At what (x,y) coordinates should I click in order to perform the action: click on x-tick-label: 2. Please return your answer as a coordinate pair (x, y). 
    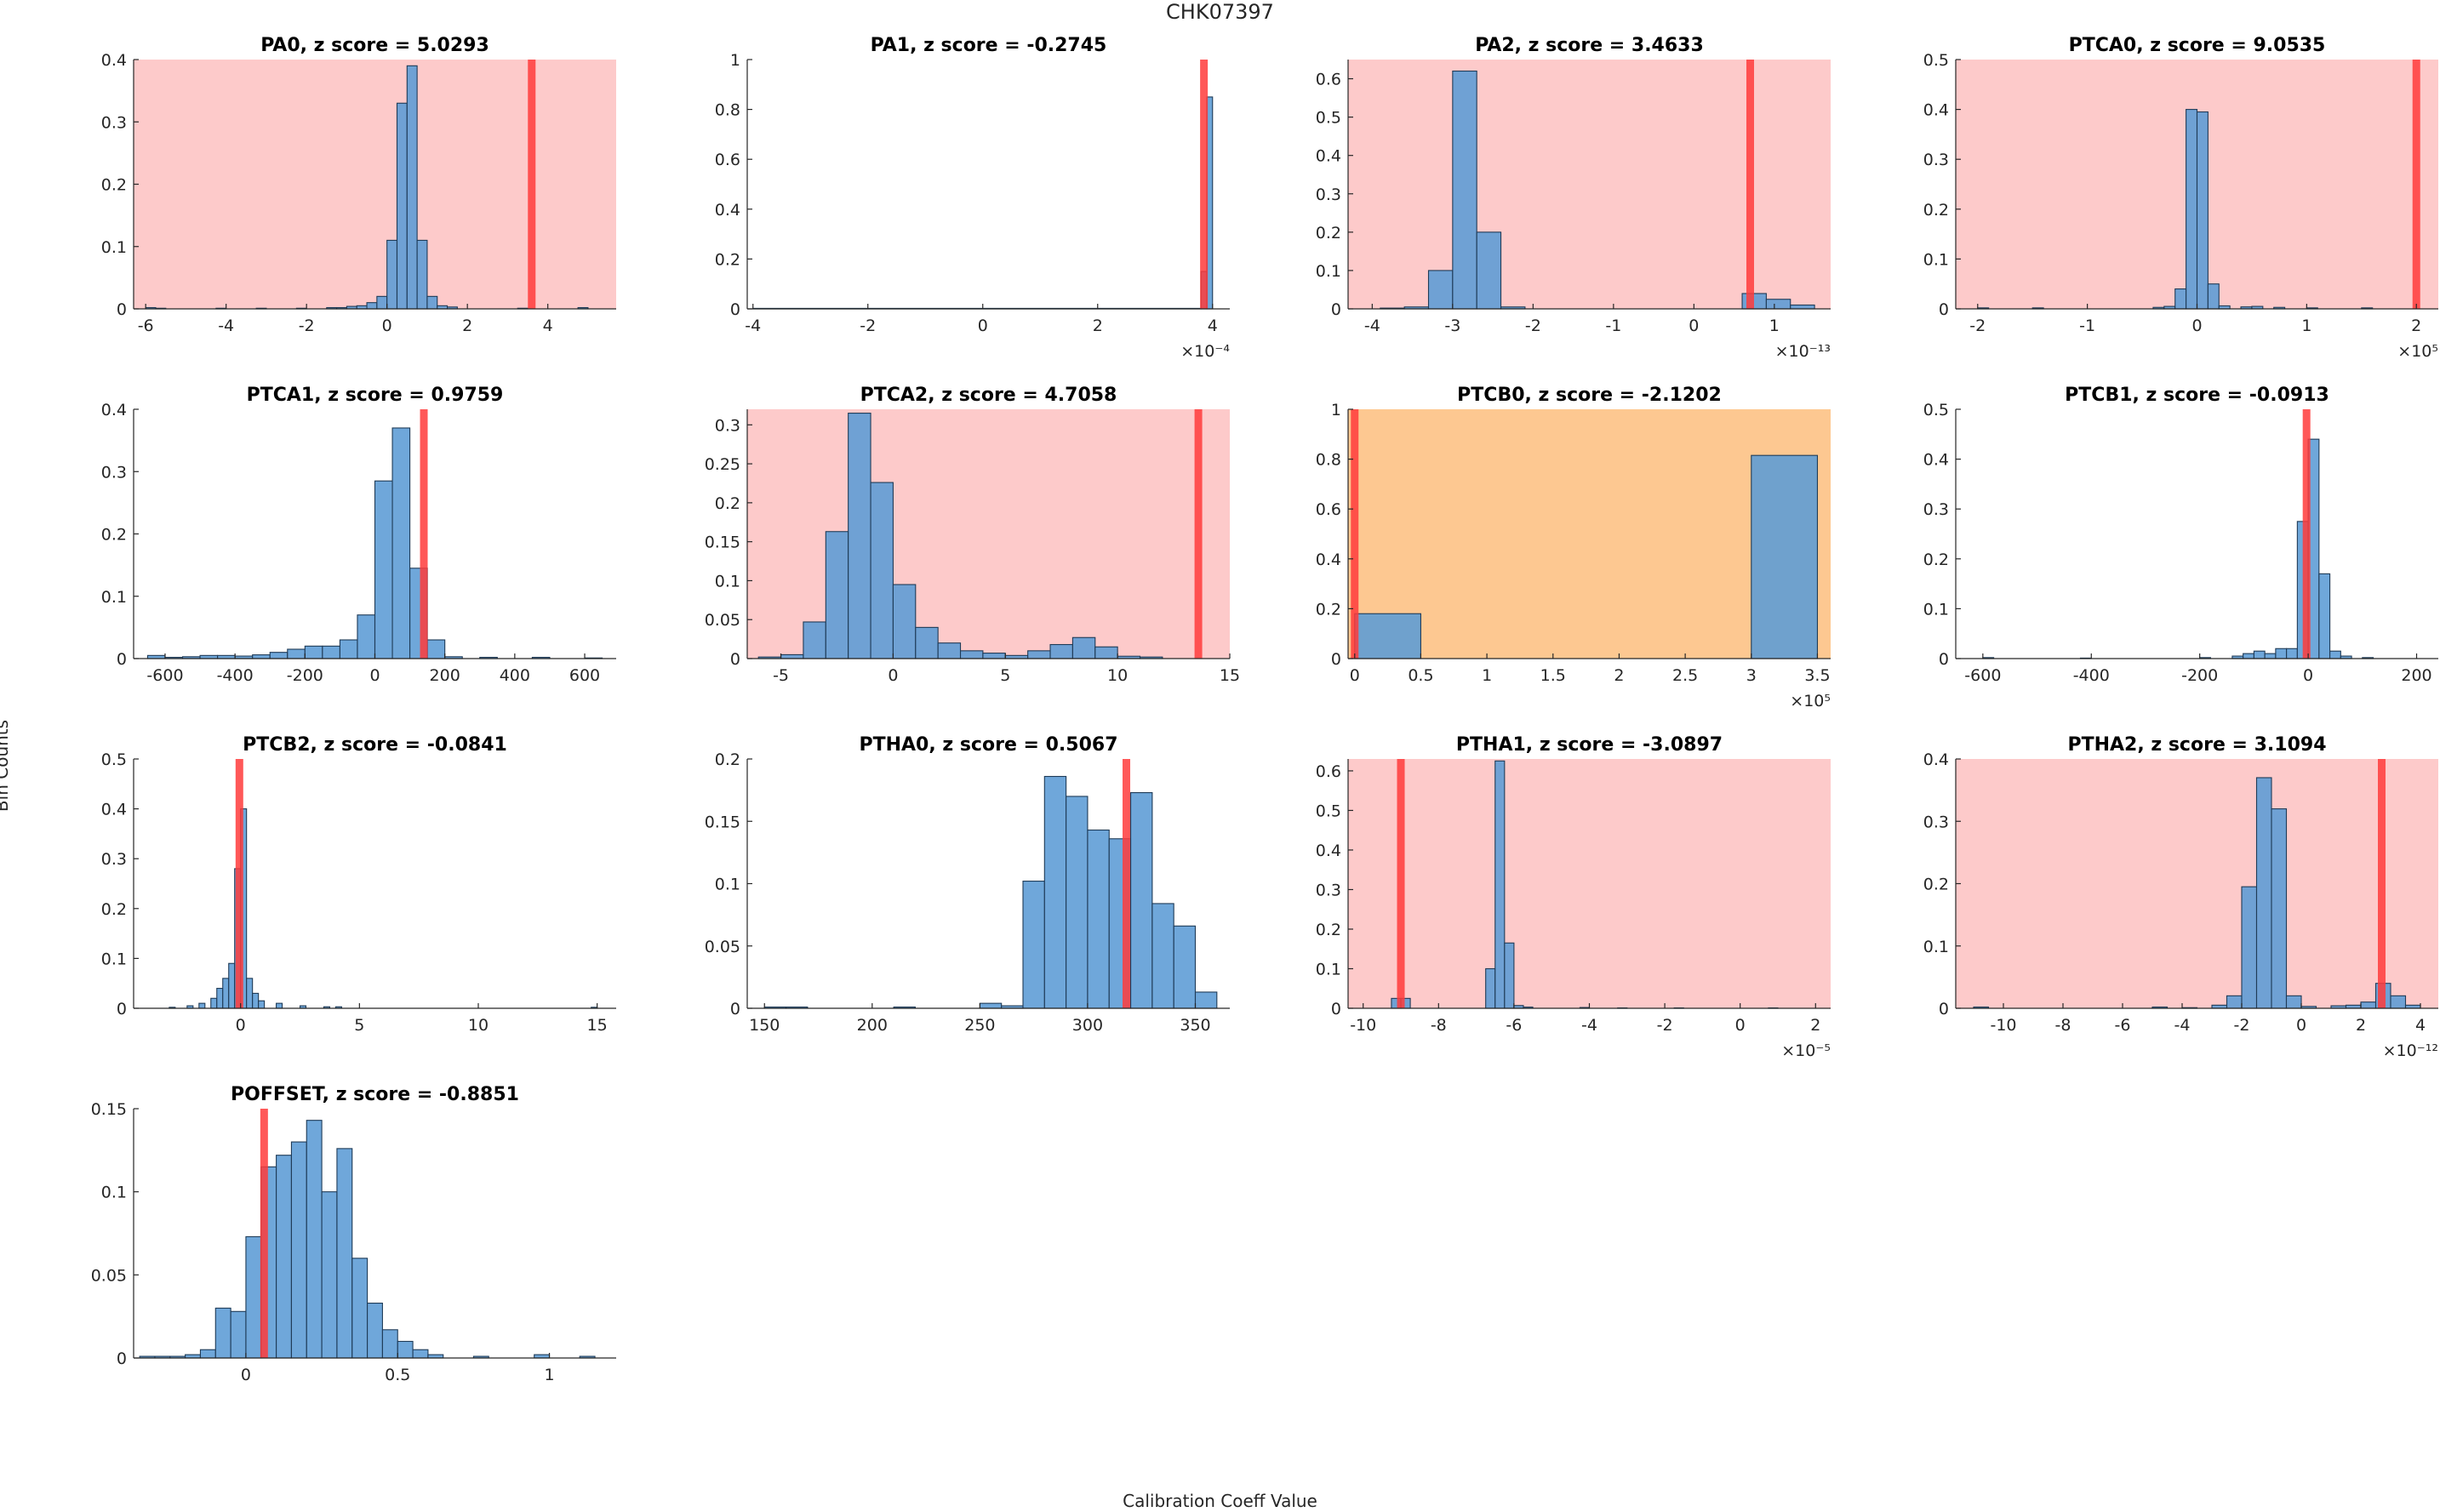
    Looking at the image, I should click on (2416, 326).